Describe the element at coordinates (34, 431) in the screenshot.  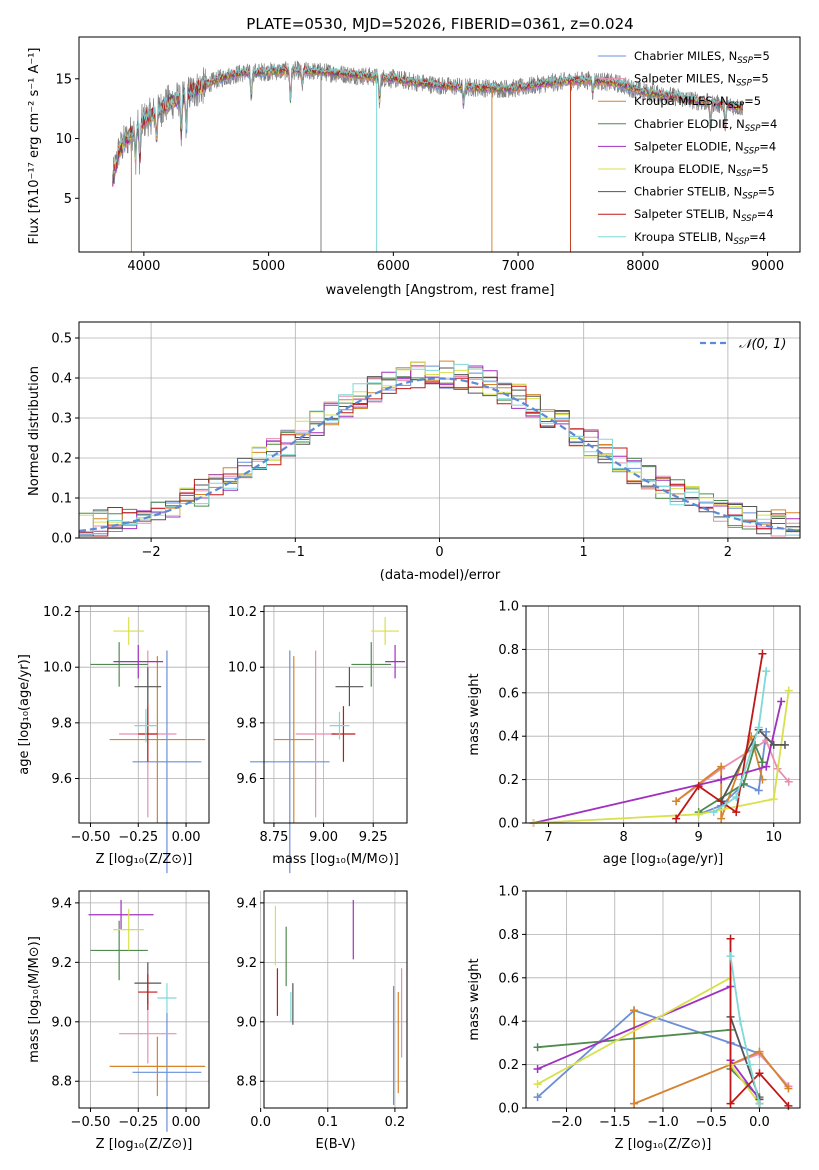
I see `residual-ylabel: Normed distribution` at that location.